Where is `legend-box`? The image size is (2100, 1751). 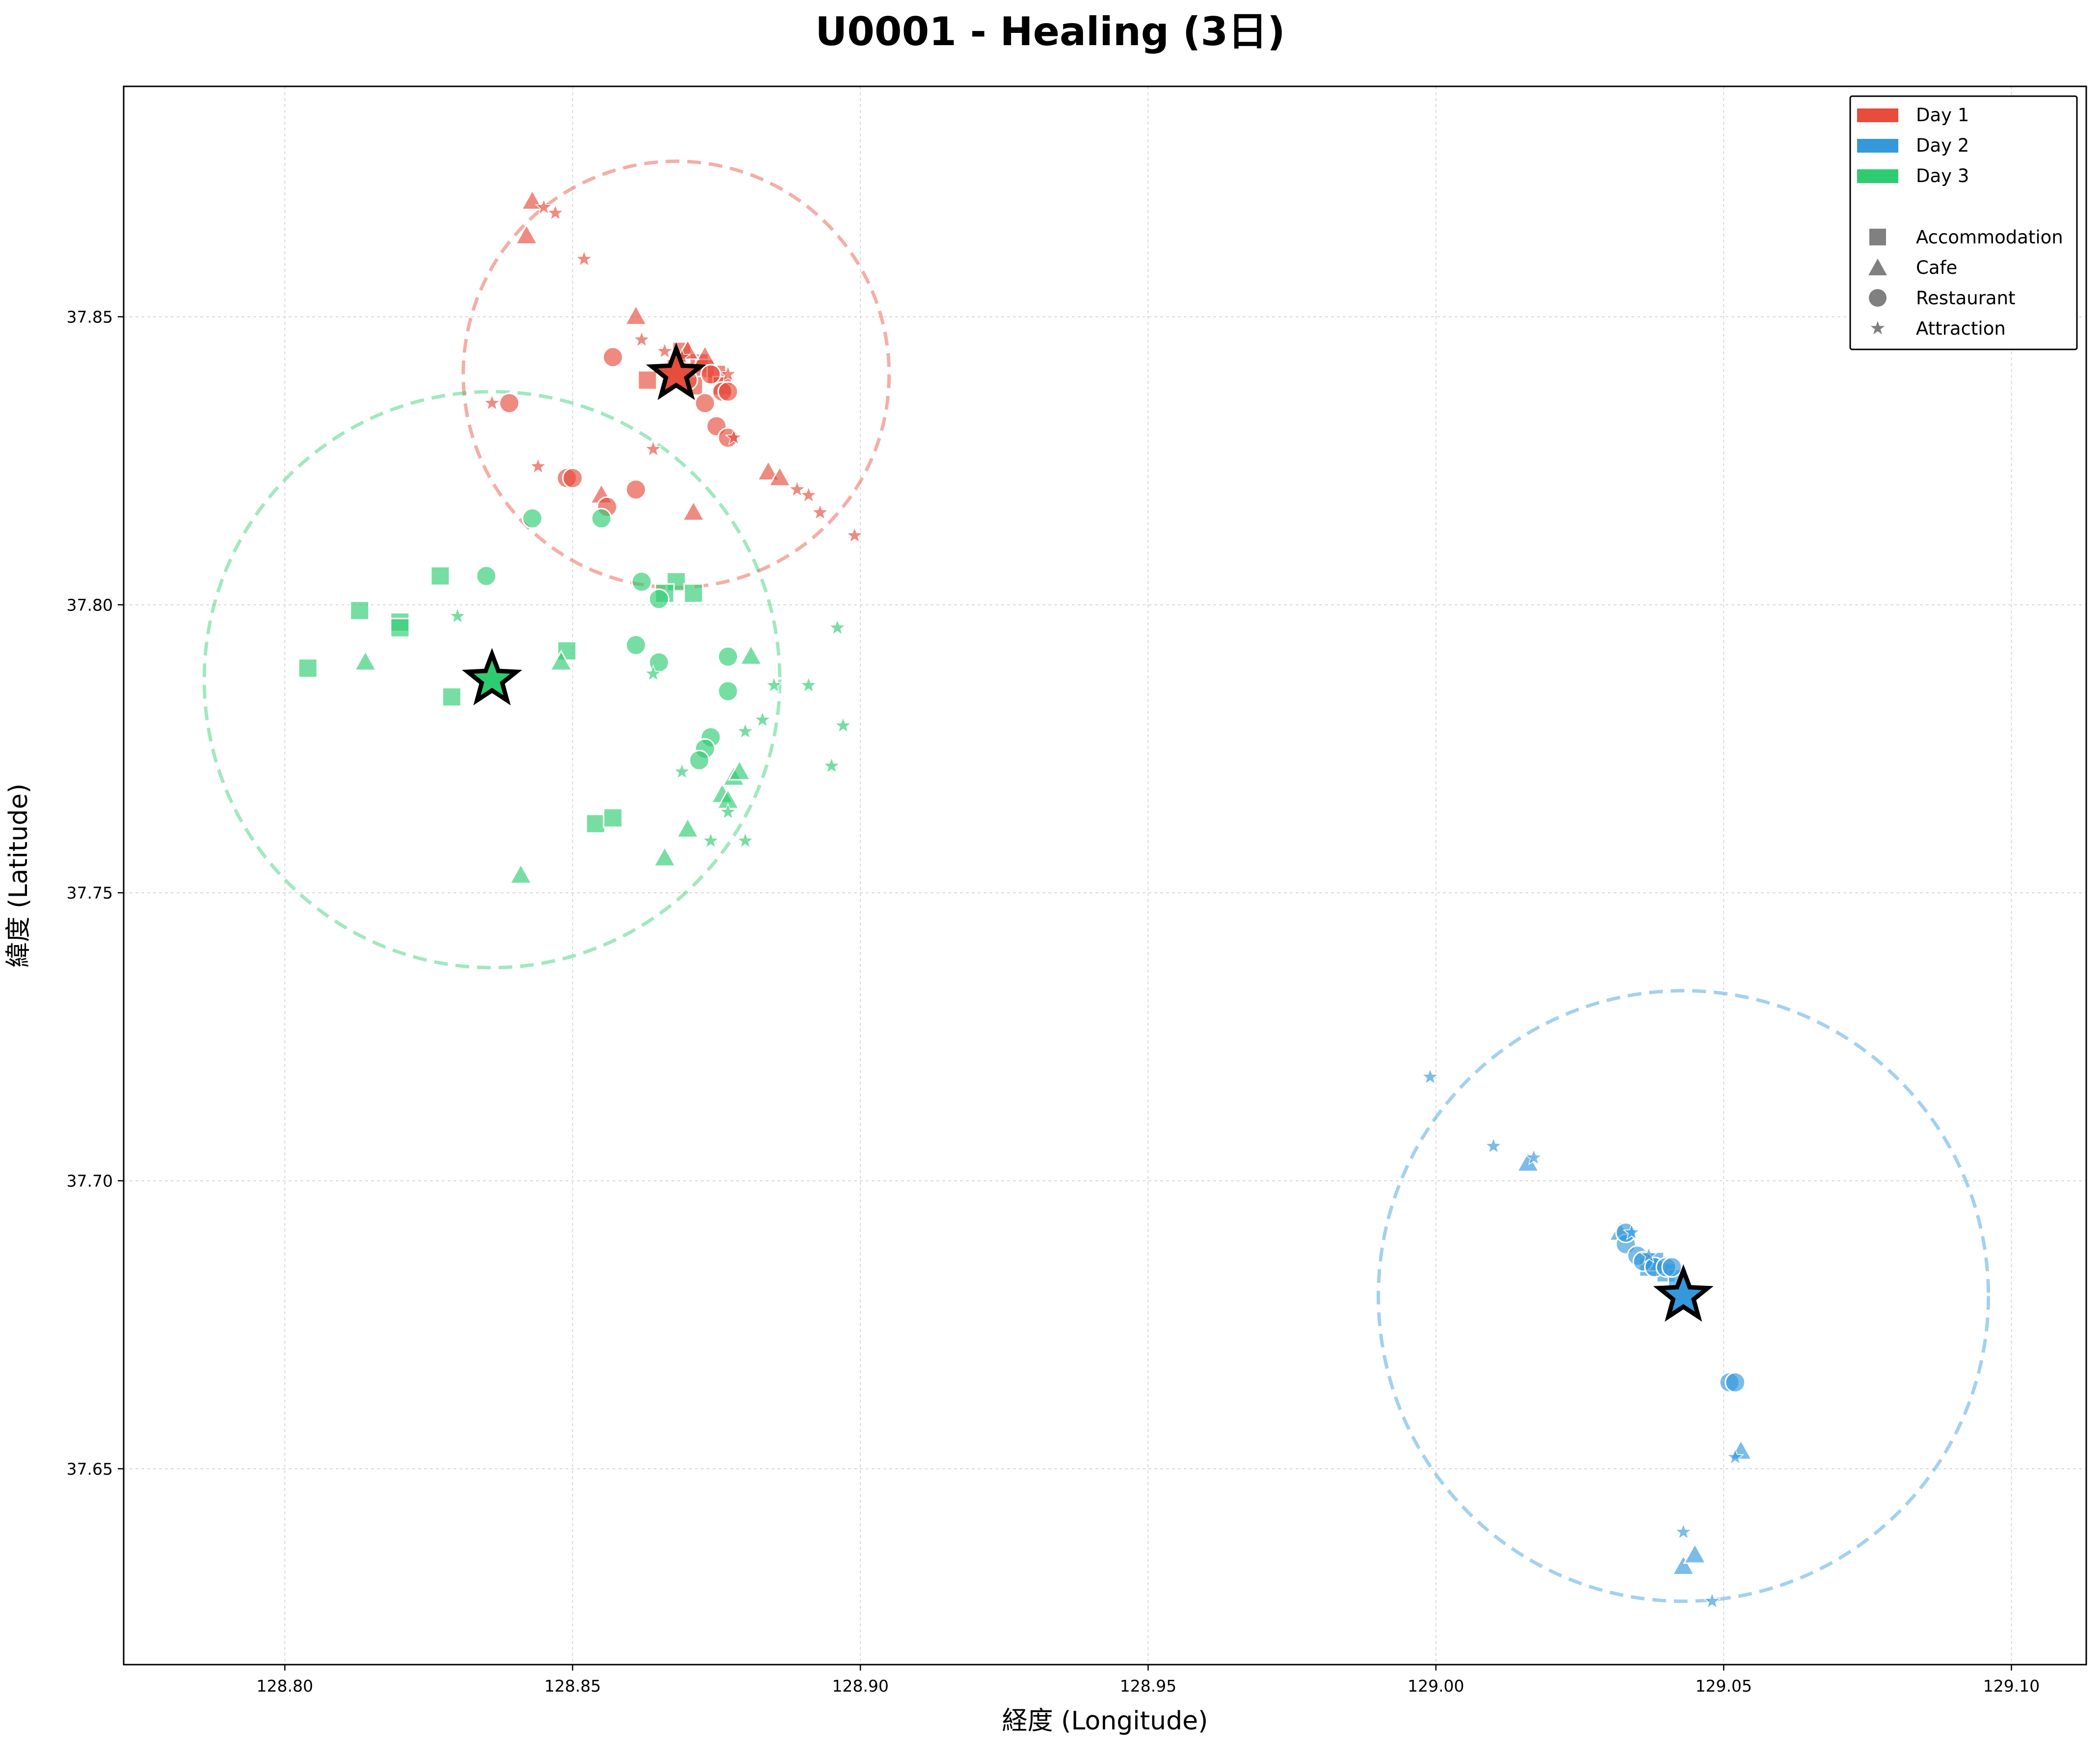
legend-box is located at coordinates (1964, 222).